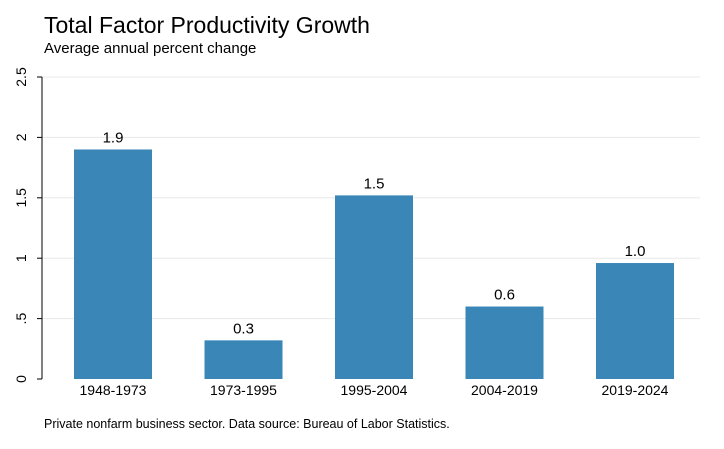 This screenshot has height=449, width=724. What do you see at coordinates (113, 390) in the screenshot?
I see `x-tick-label: 1948-1973` at bounding box center [113, 390].